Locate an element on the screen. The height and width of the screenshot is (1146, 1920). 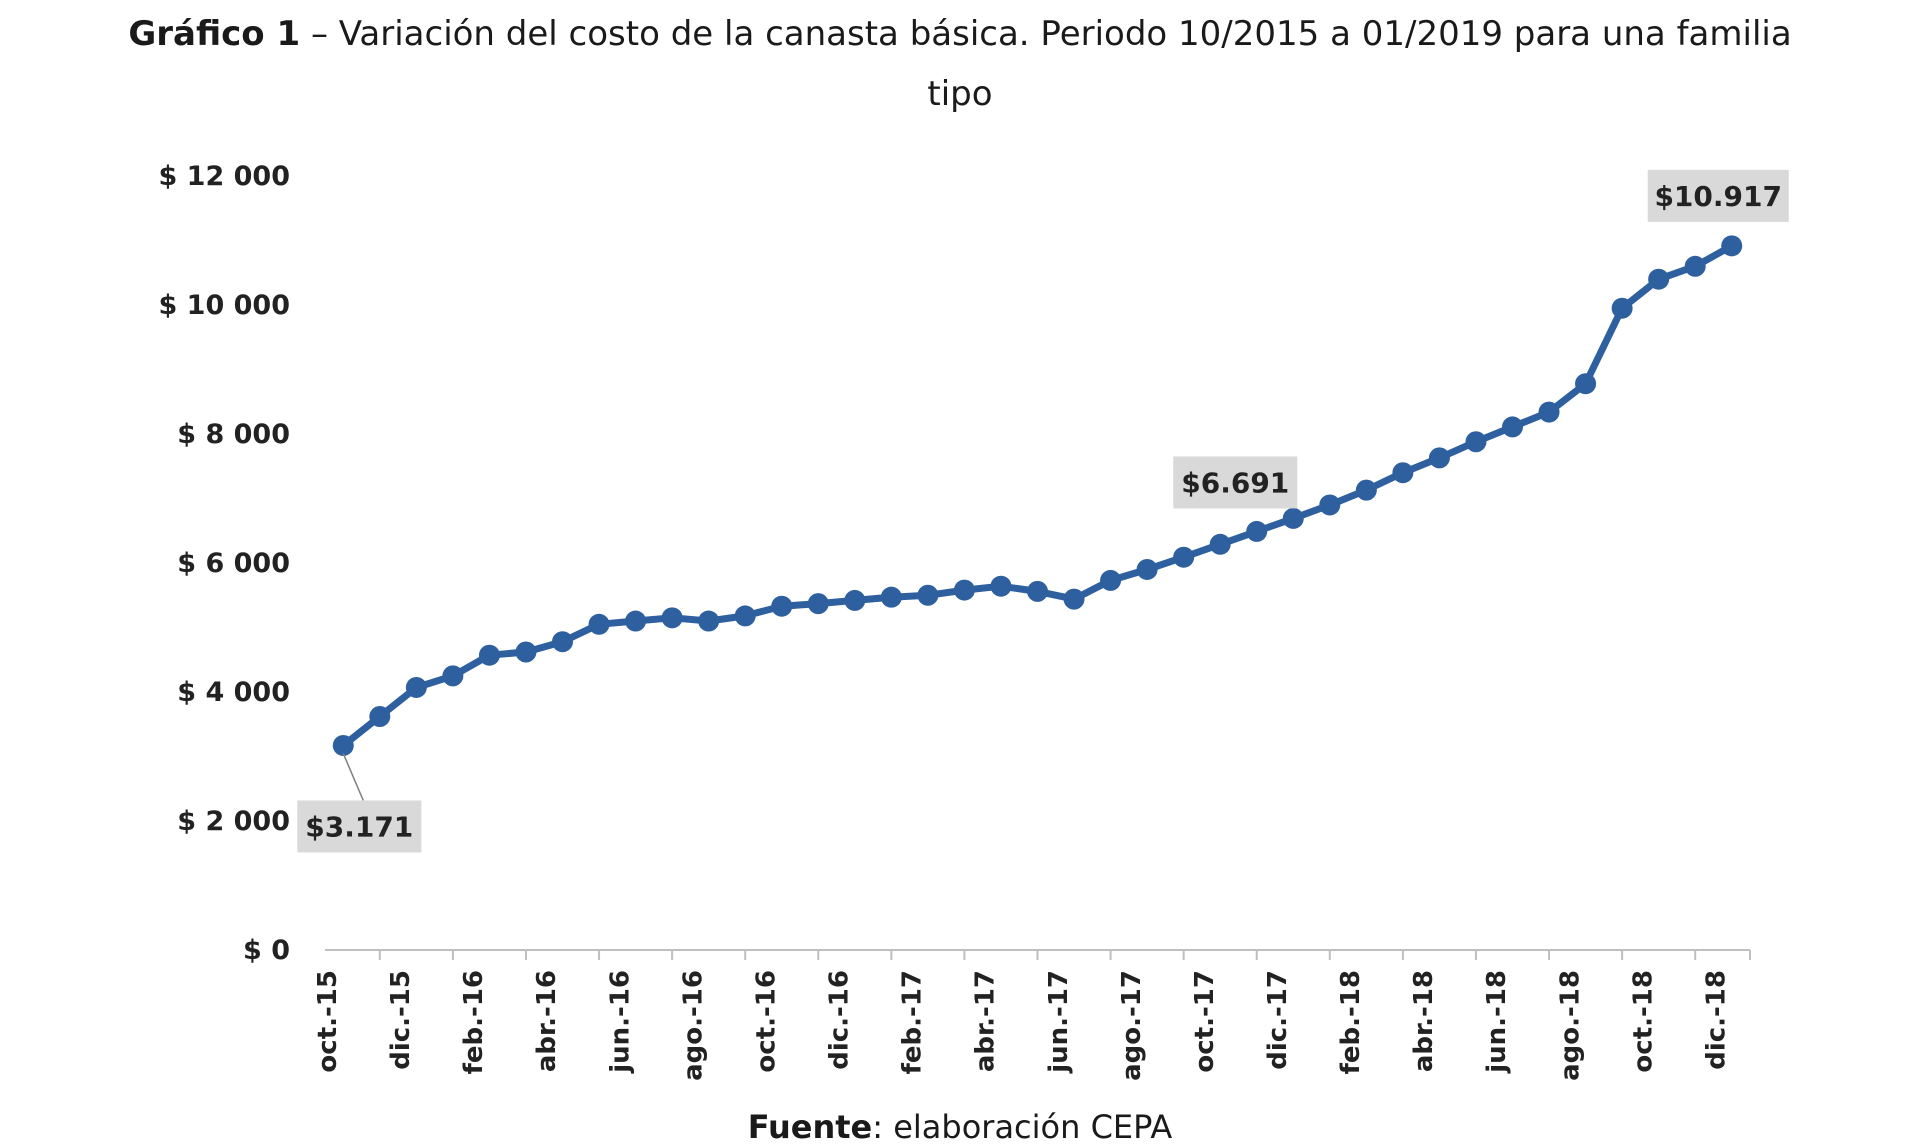
x-tick-label: ago.-17 is located at coordinates (1132, 1025).